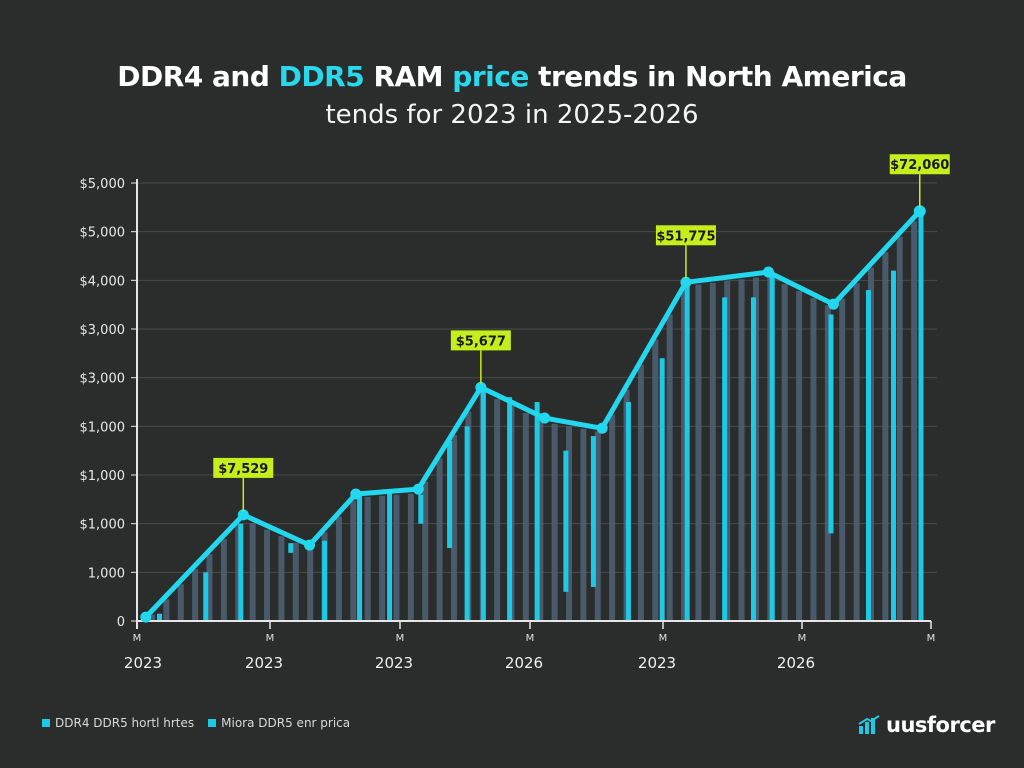 Image resolution: width=1024 pixels, height=768 pixels. Describe the element at coordinates (408, 76) in the screenshot. I see `title-part: RAM` at that location.